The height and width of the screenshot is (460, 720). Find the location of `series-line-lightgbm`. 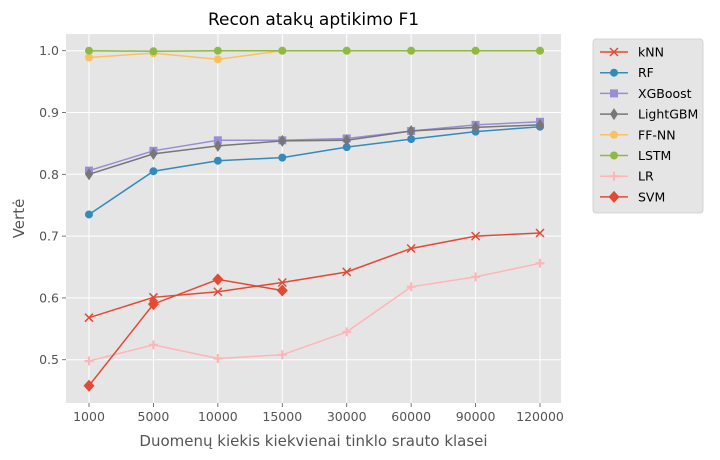

series-line-lightgbm is located at coordinates (314, 150).